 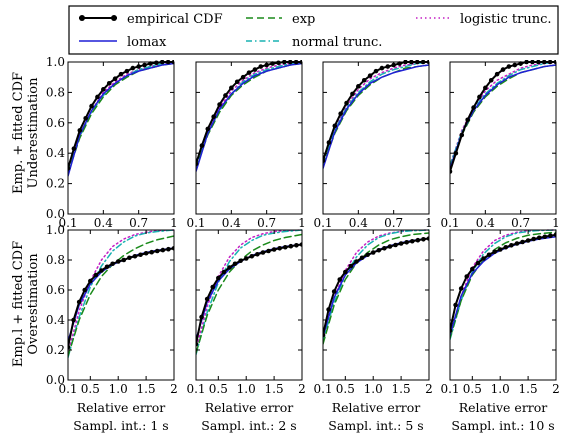 I want to click on legend-marker-empirical, so click(x=114, y=18).